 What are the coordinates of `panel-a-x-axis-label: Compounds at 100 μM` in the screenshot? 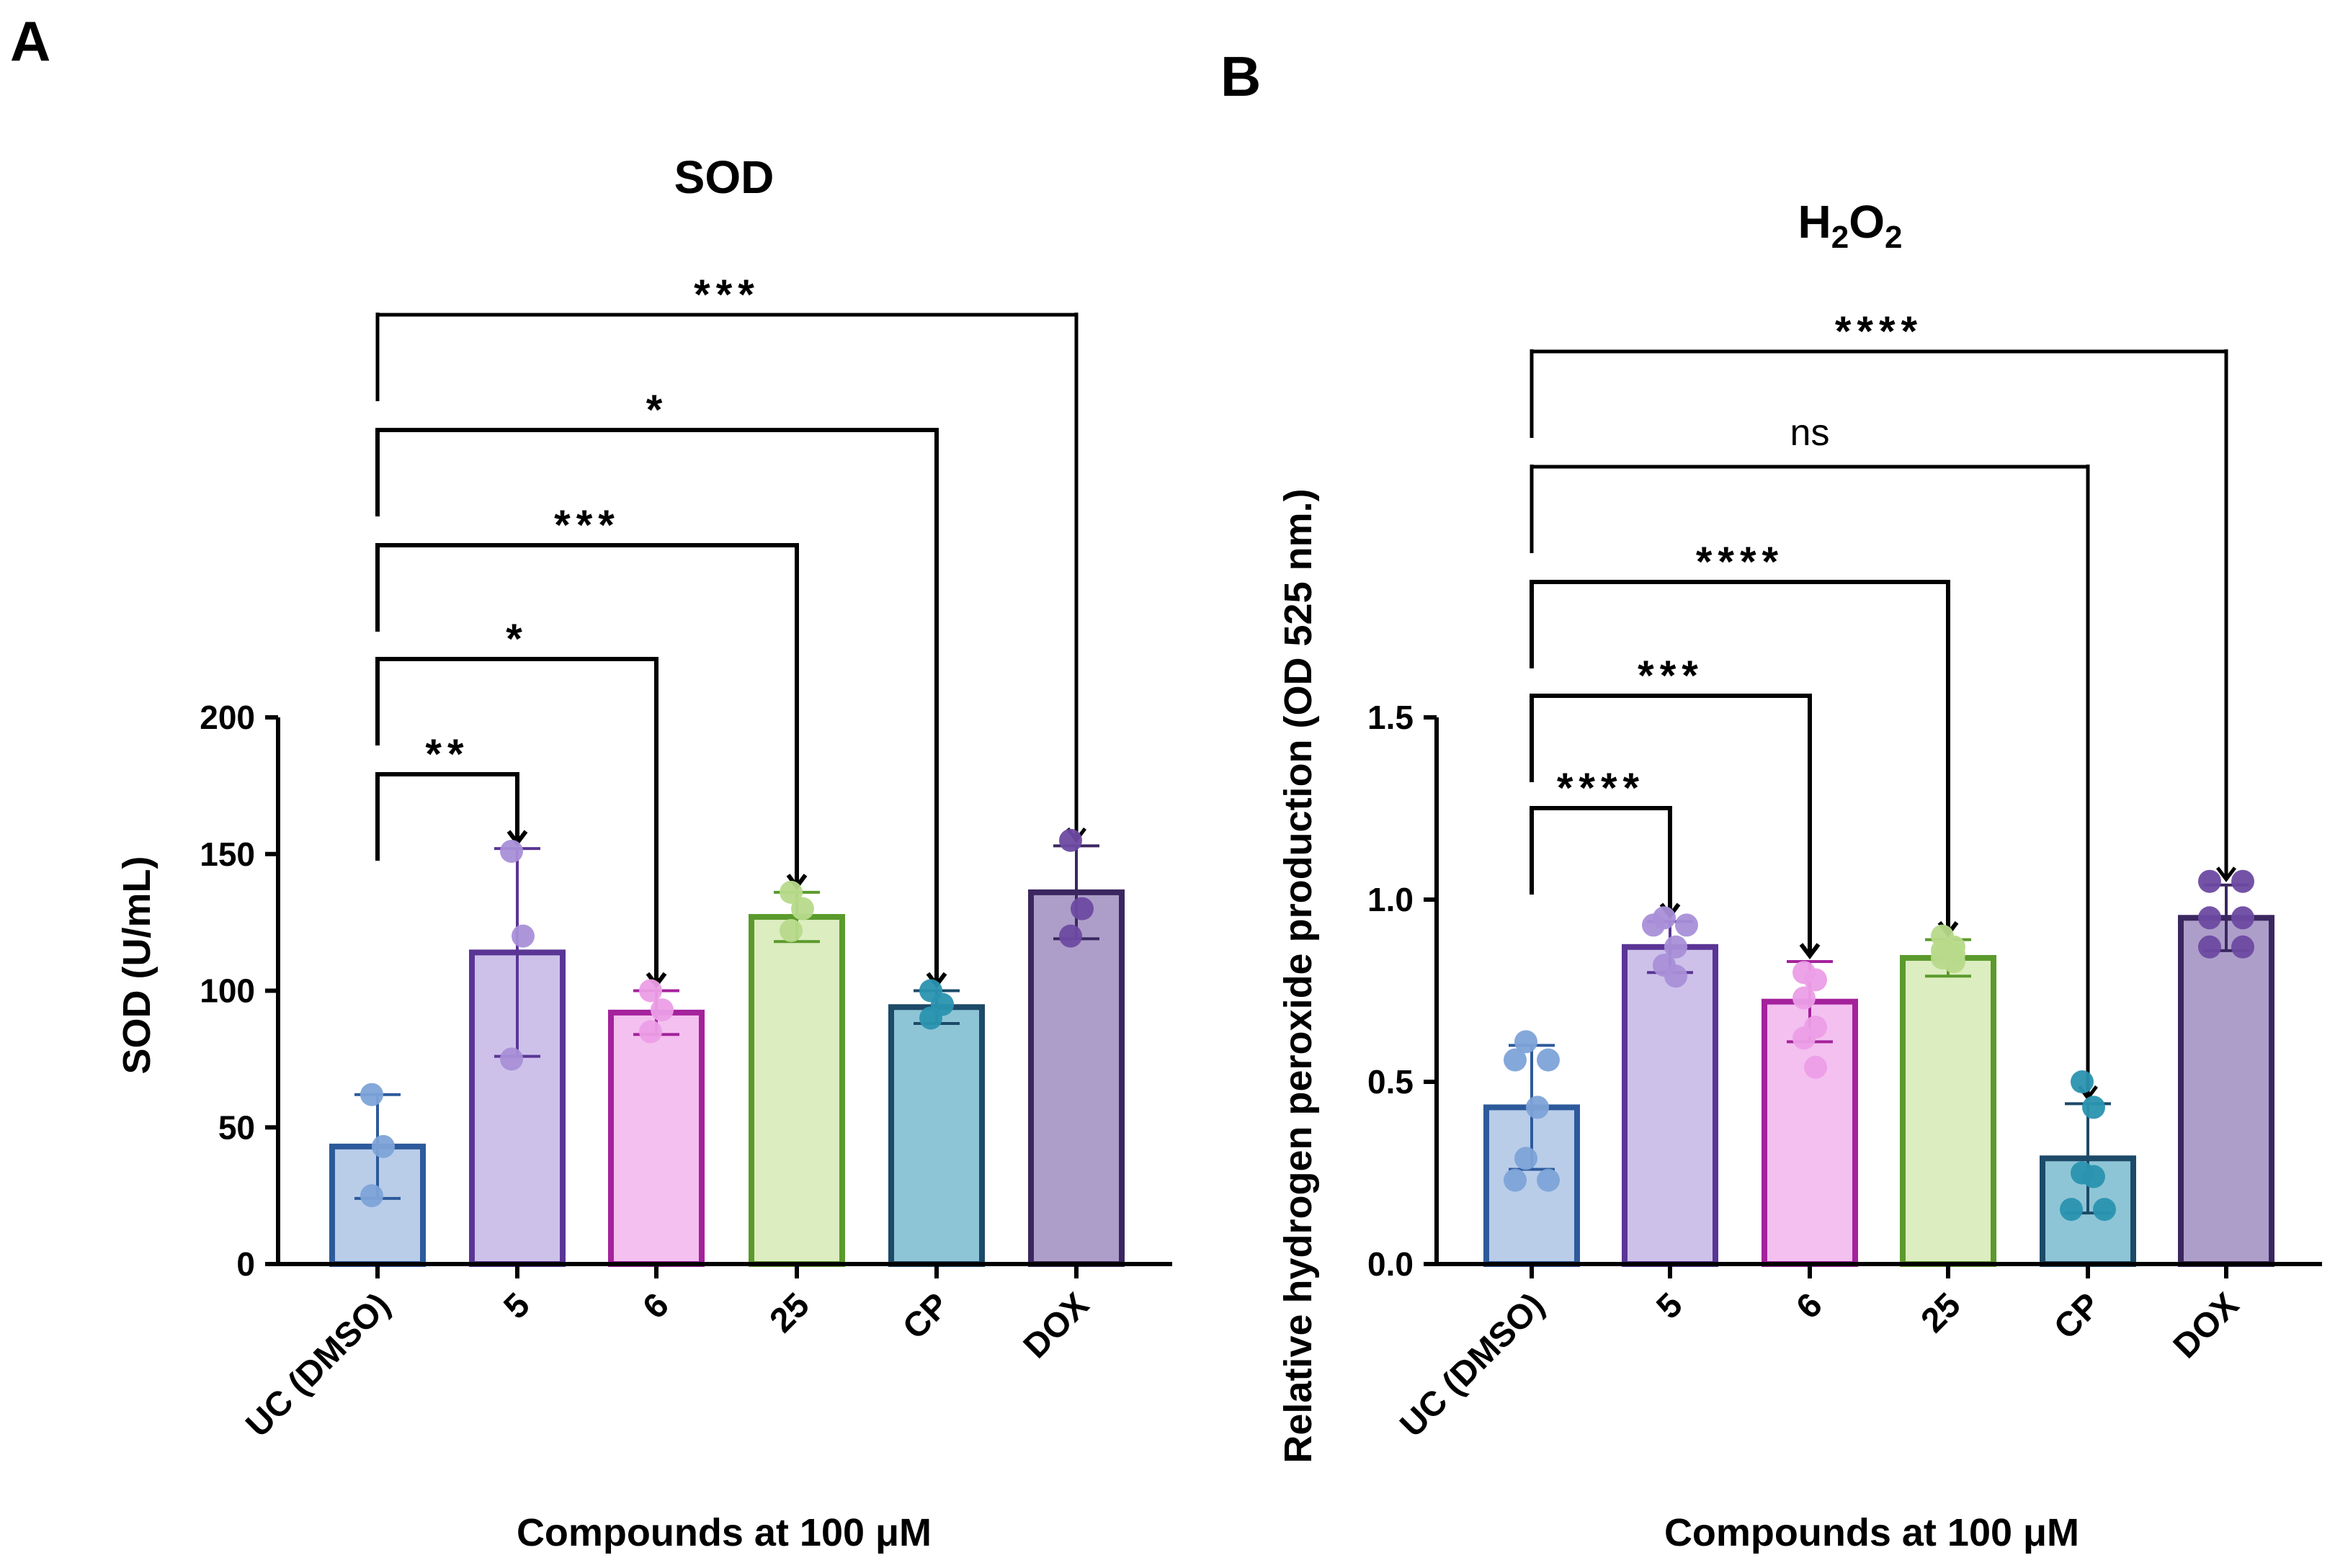 It's located at (724, 1532).